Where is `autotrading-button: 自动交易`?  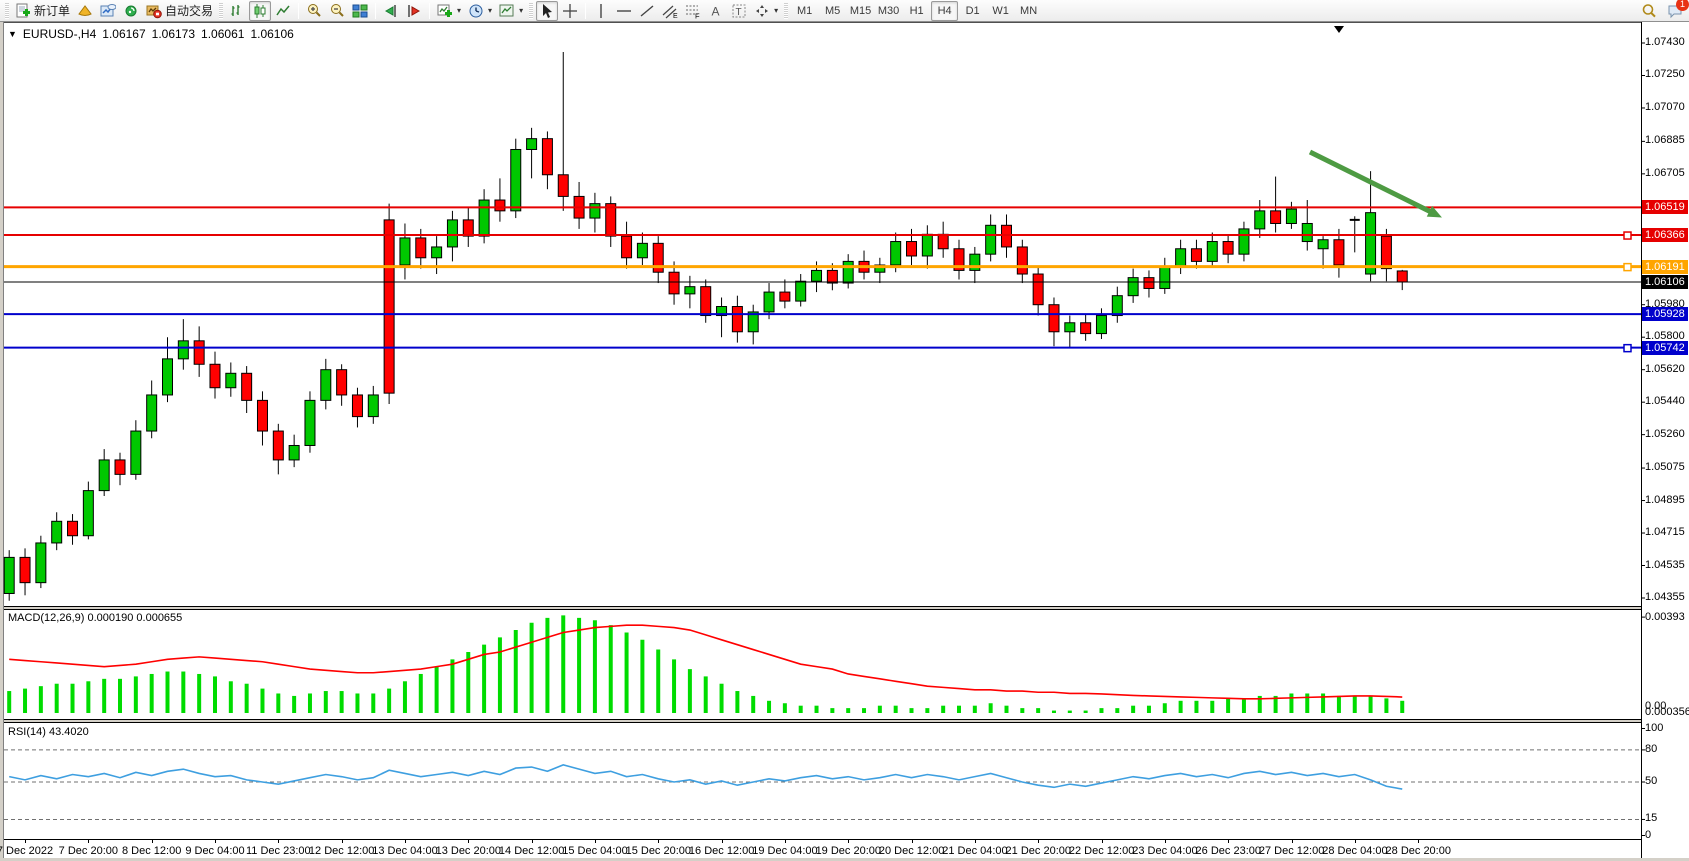
autotrading-button: 自动交易 is located at coordinates (179, 11).